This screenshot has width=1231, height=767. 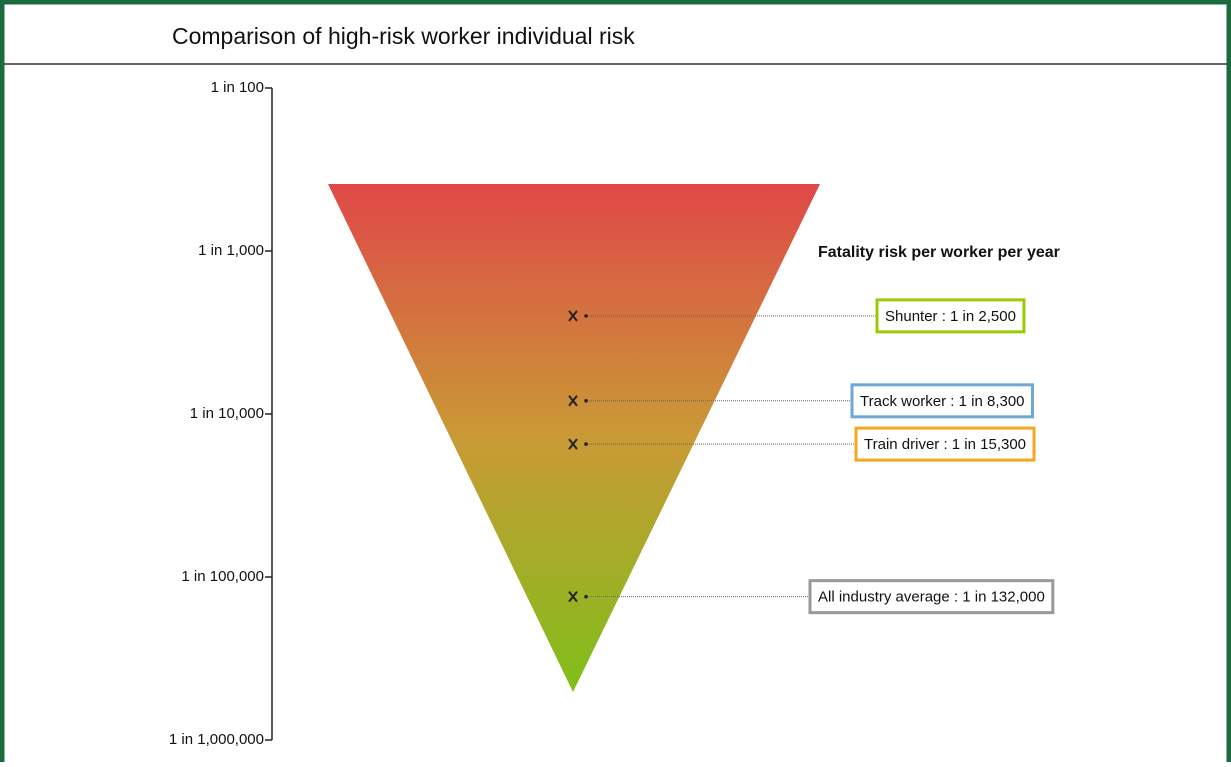 What do you see at coordinates (231, 250) in the screenshot?
I see `y-tick-label: 1 in 1,000` at bounding box center [231, 250].